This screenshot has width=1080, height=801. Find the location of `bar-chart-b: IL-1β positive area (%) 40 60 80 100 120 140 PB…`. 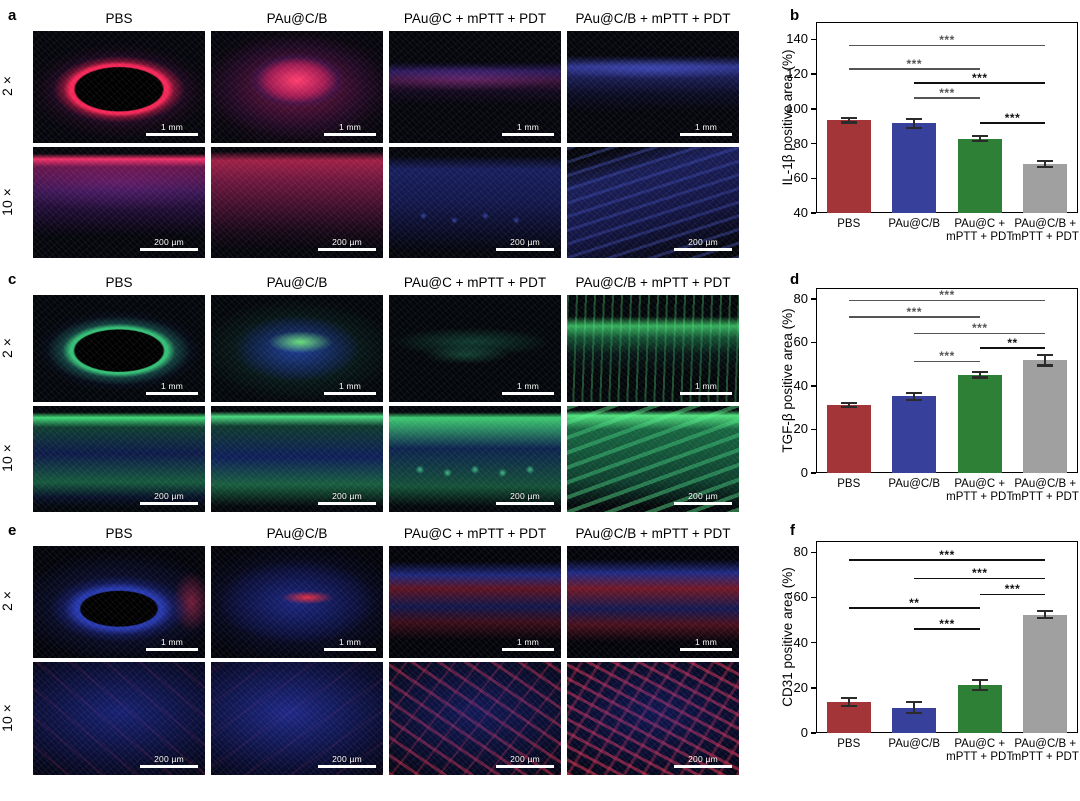

bar-chart-b: IL-1β positive area (%) 40 60 80 100 120 140 PB… is located at coordinates (925, 152).